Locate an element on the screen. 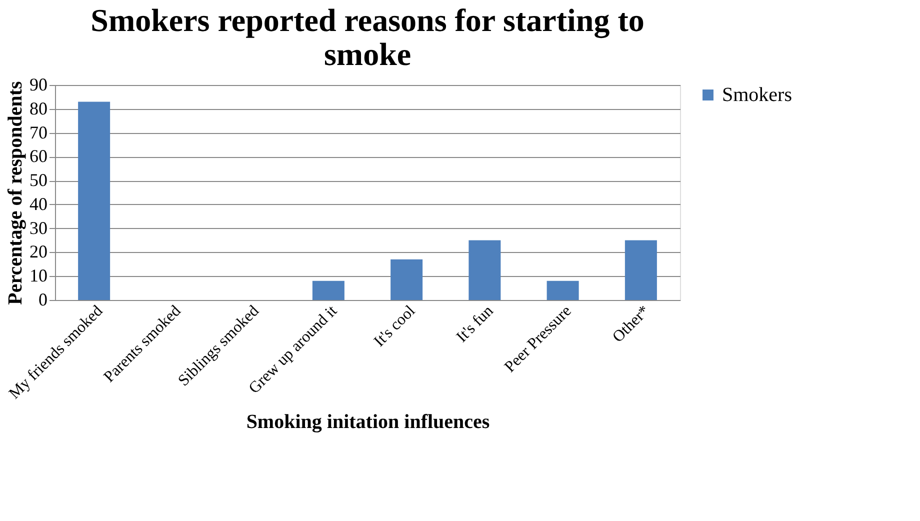 The height and width of the screenshot is (521, 920). y-tick-label: 50 is located at coordinates (39, 180).